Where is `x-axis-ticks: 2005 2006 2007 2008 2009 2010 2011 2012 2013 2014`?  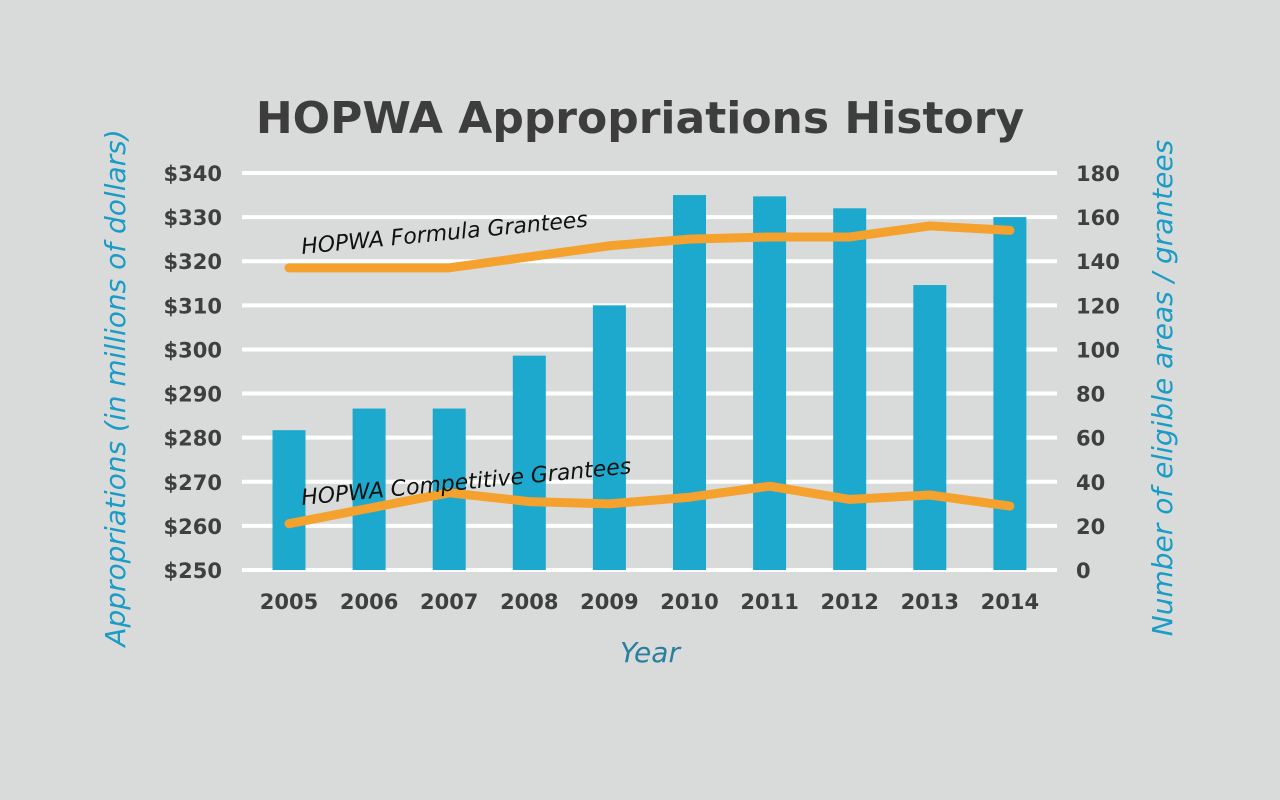 x-axis-ticks: 2005 2006 2007 2008 2009 2010 2011 2012 2013 2014 is located at coordinates (649, 602).